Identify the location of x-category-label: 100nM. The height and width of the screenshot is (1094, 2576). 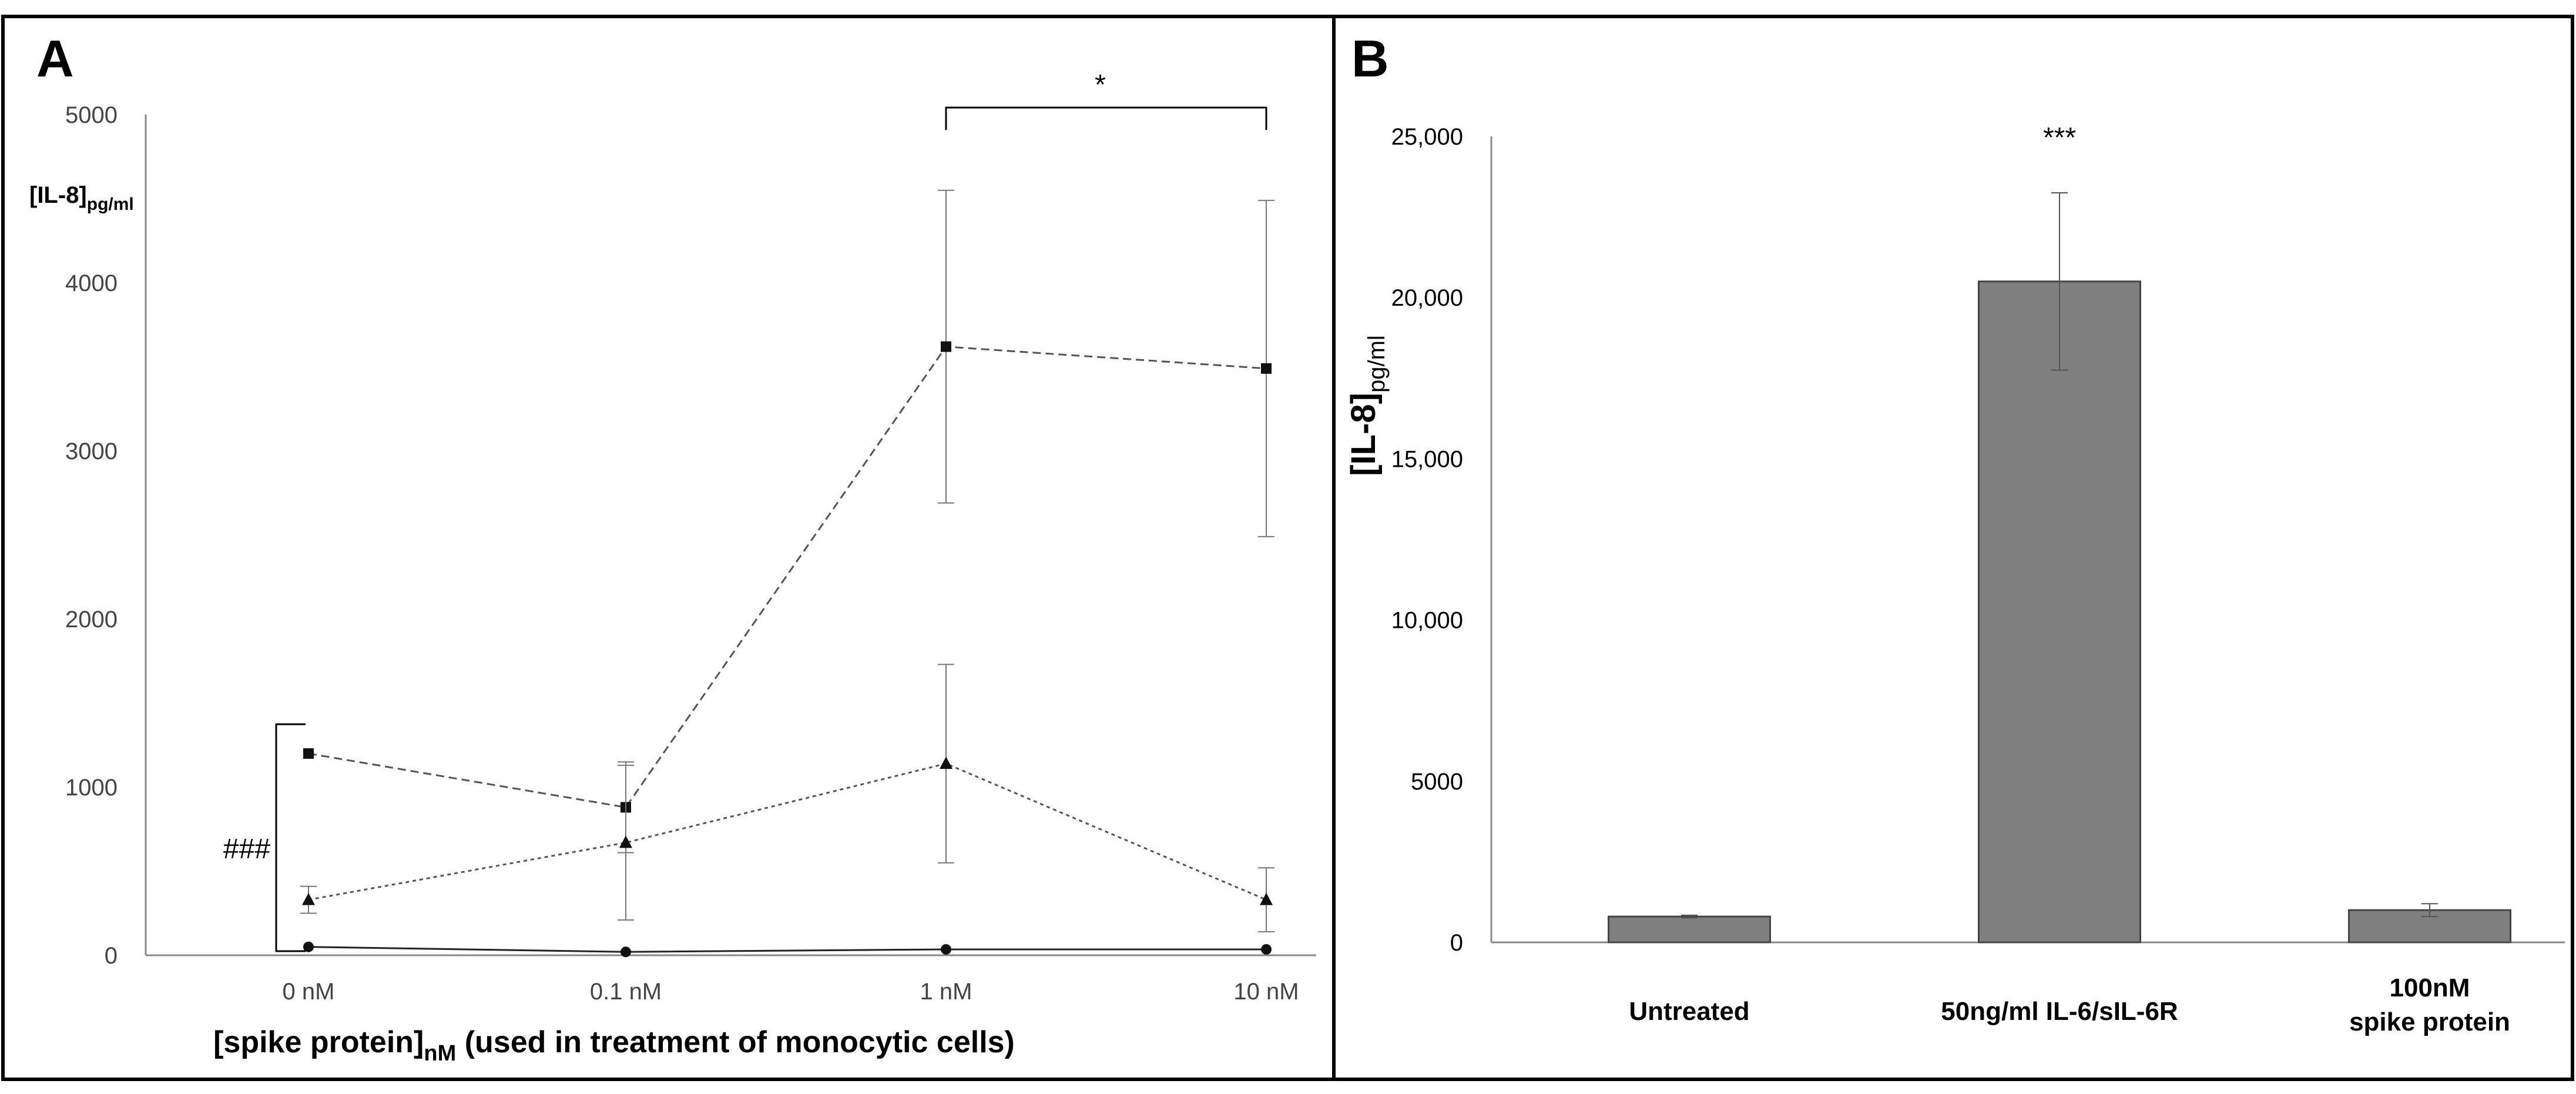
(2430, 987).